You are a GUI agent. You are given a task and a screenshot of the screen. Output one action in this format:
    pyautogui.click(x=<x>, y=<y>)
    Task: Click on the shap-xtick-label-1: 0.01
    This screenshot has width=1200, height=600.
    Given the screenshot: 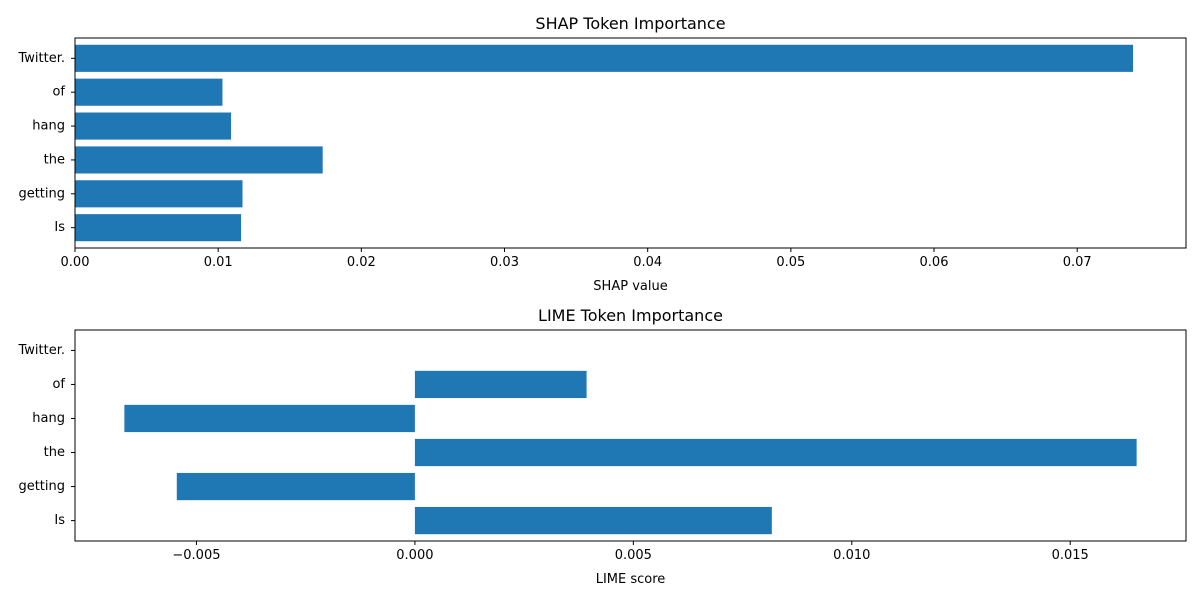 What is the action you would take?
    pyautogui.click(x=218, y=262)
    